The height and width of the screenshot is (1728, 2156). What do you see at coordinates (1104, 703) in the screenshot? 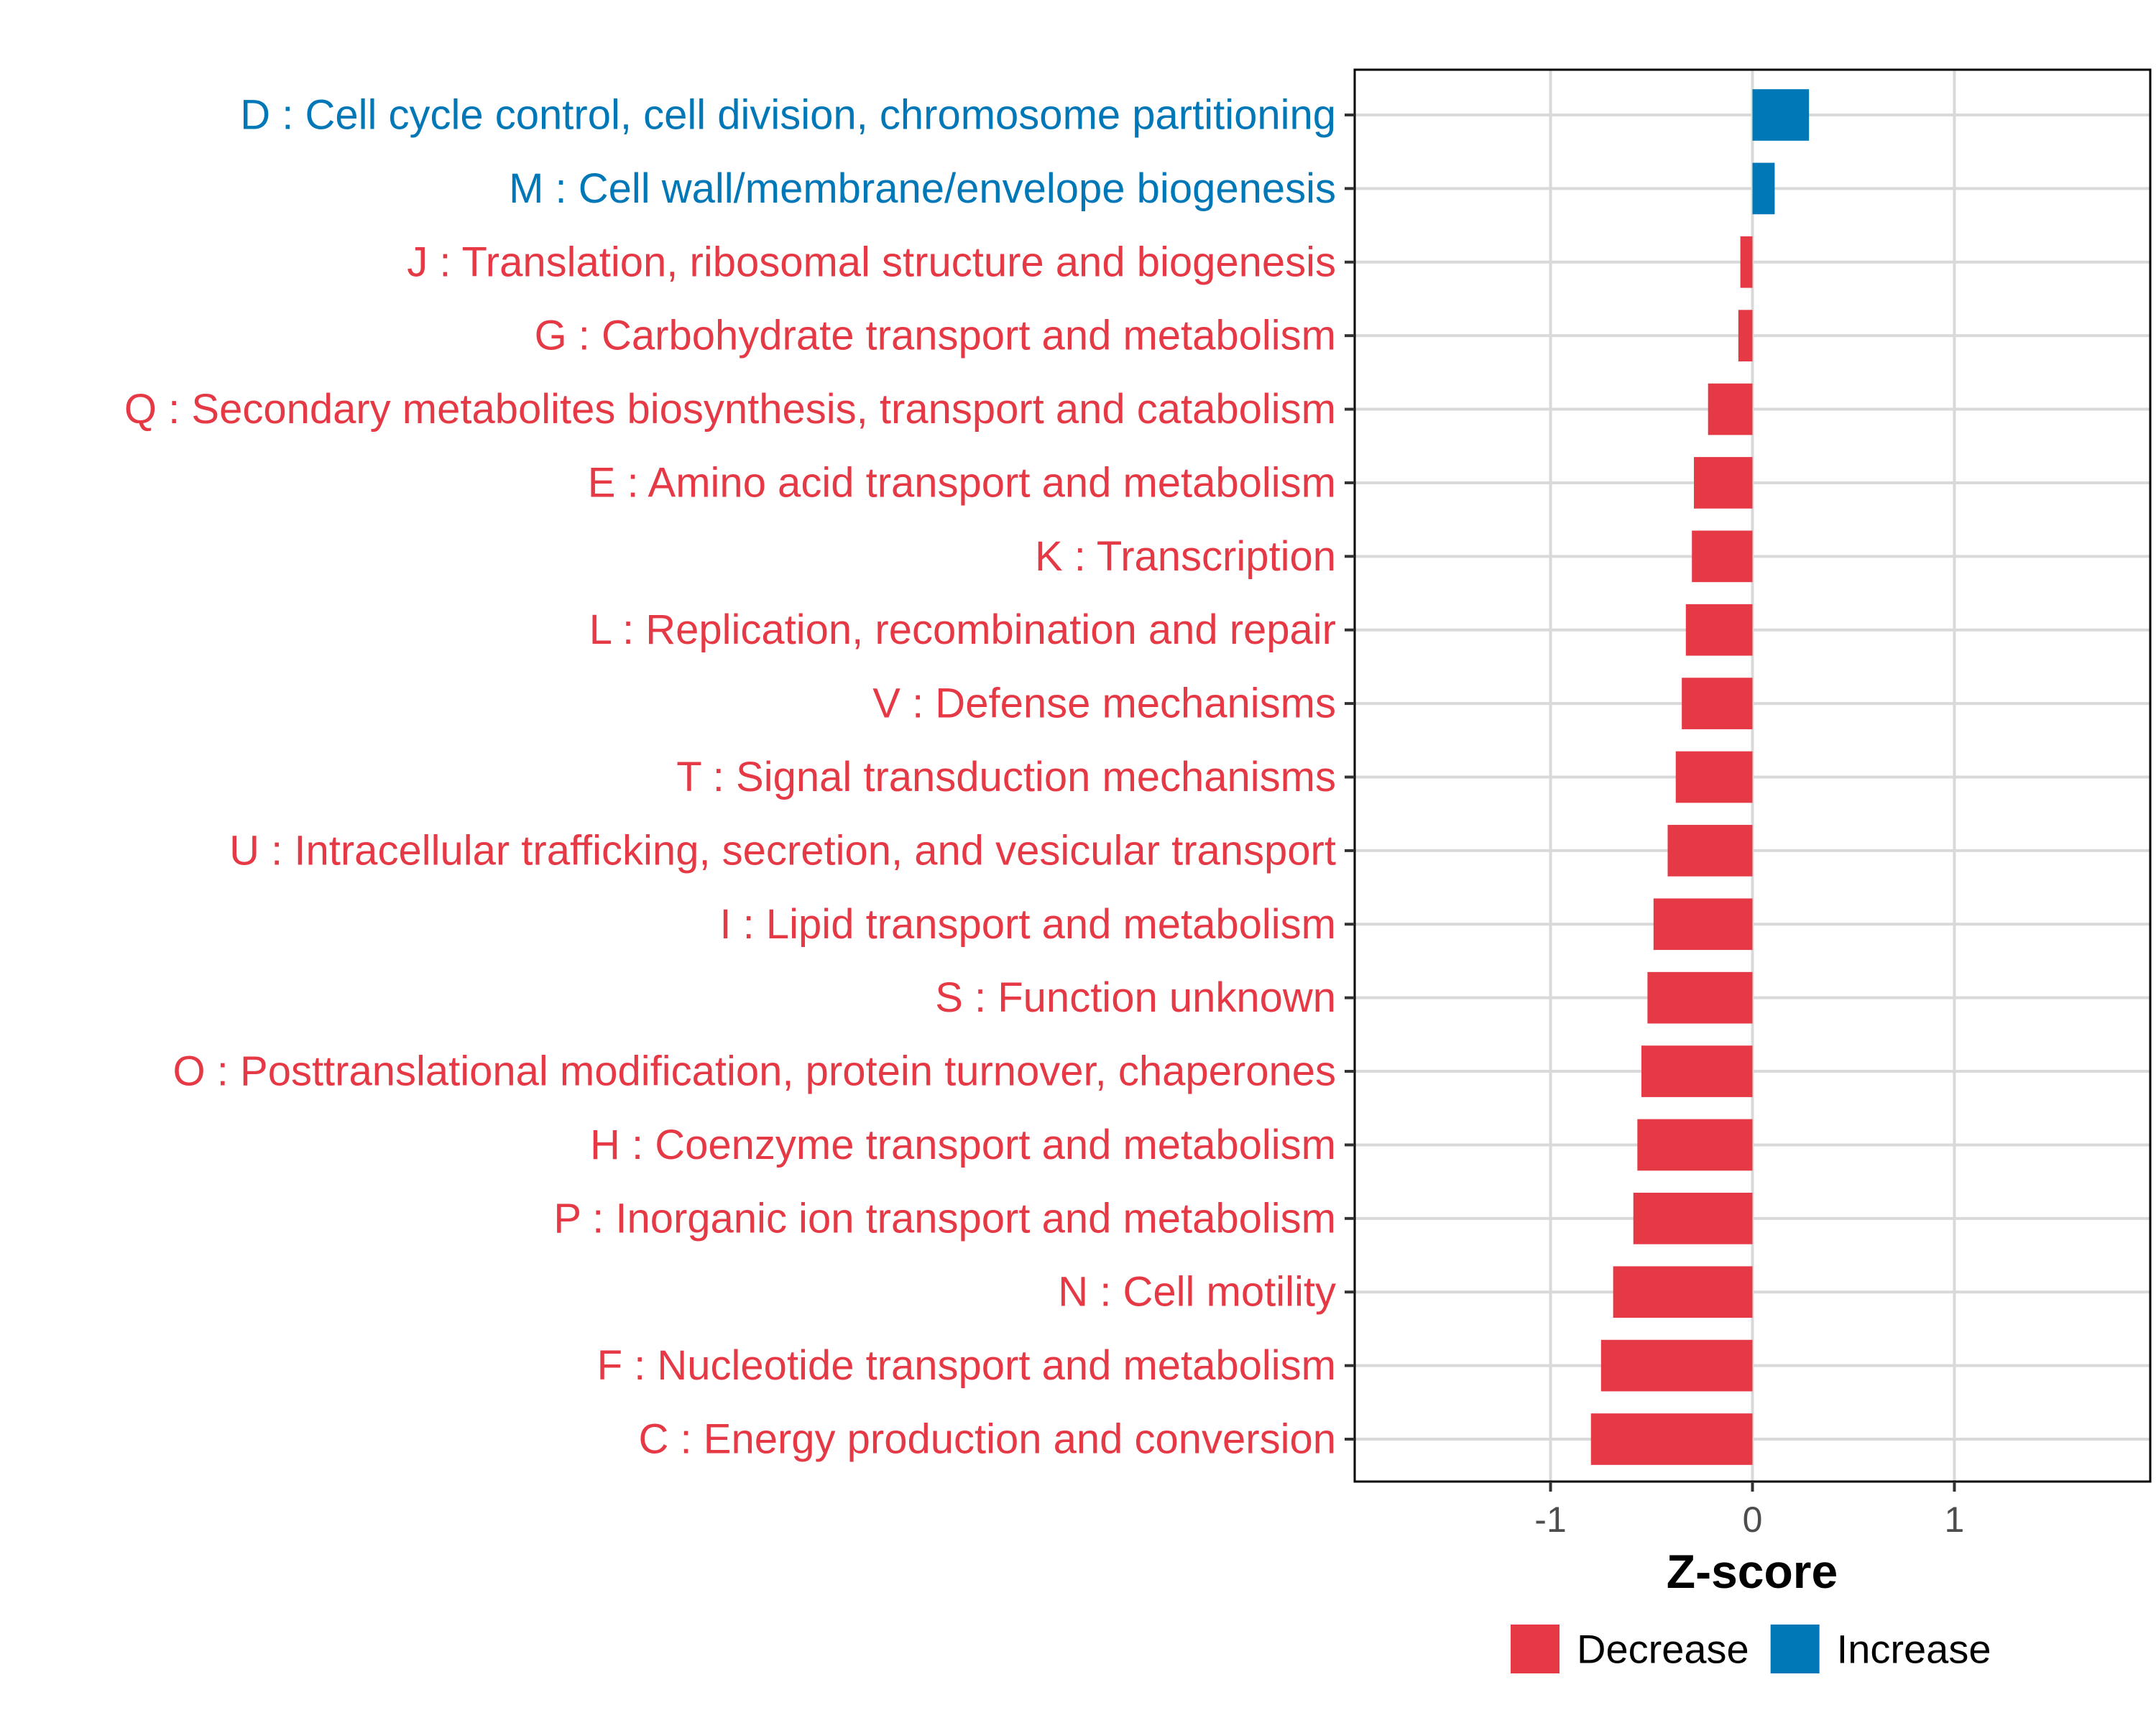
I see `category-label-v: V : Defense mechanisms` at bounding box center [1104, 703].